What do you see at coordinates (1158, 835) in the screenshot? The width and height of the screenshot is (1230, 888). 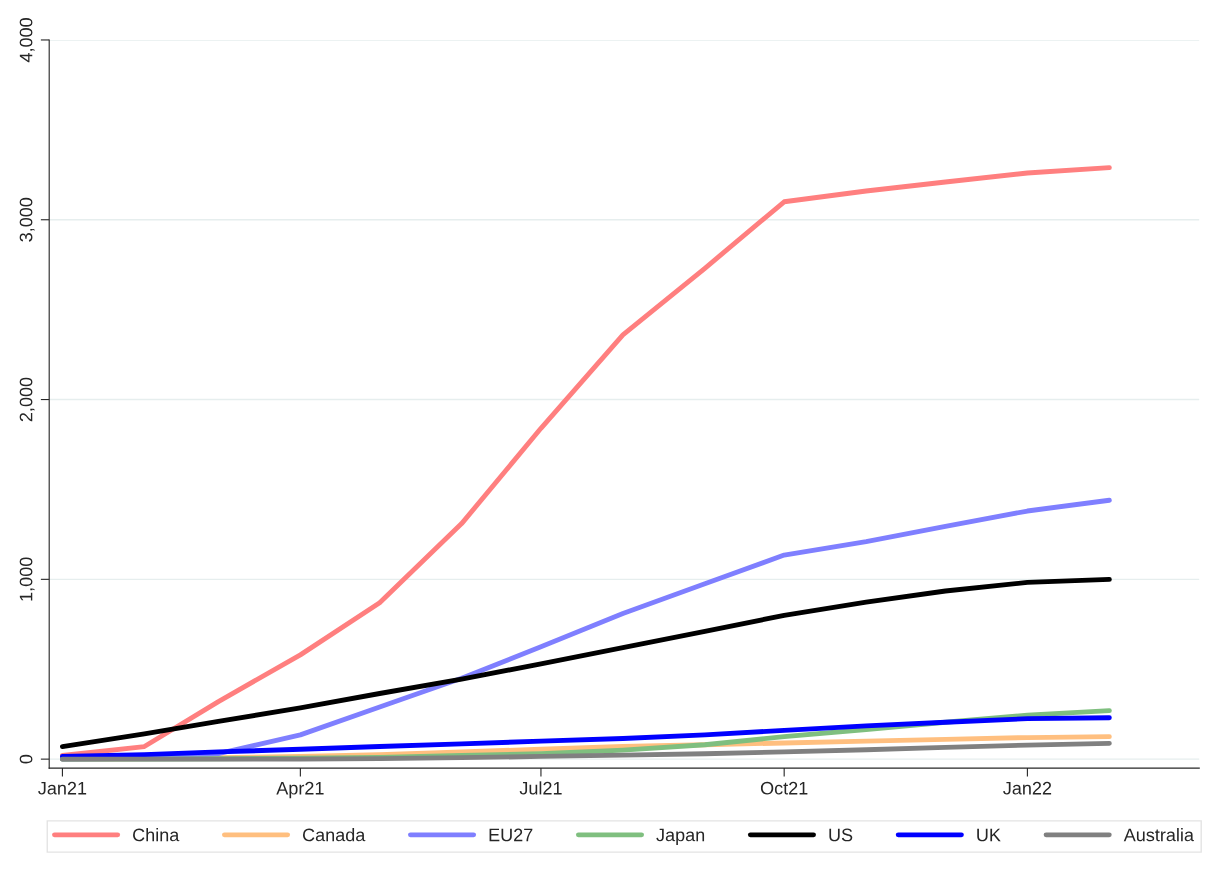 I see `legend-label: Australia` at bounding box center [1158, 835].